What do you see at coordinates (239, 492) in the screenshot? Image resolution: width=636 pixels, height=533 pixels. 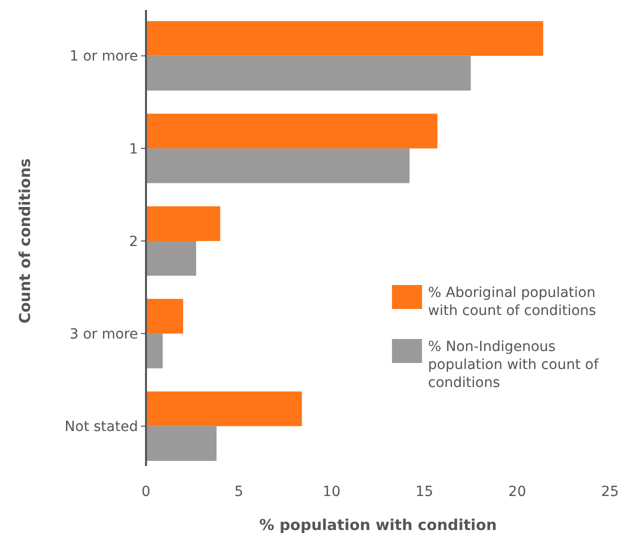 I see `x-tick-label: 5` at bounding box center [239, 492].